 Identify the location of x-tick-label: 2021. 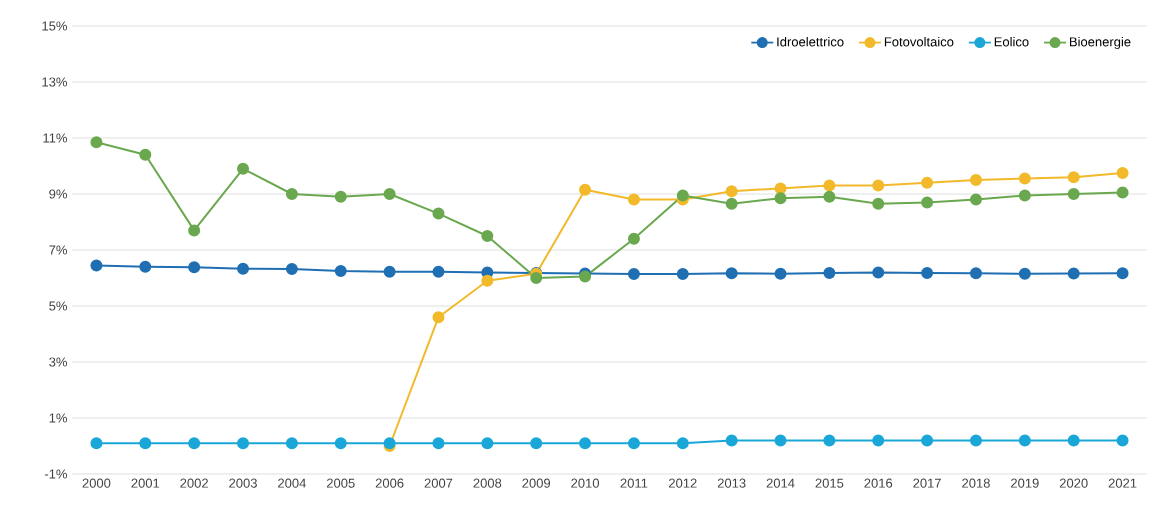
(1122, 483).